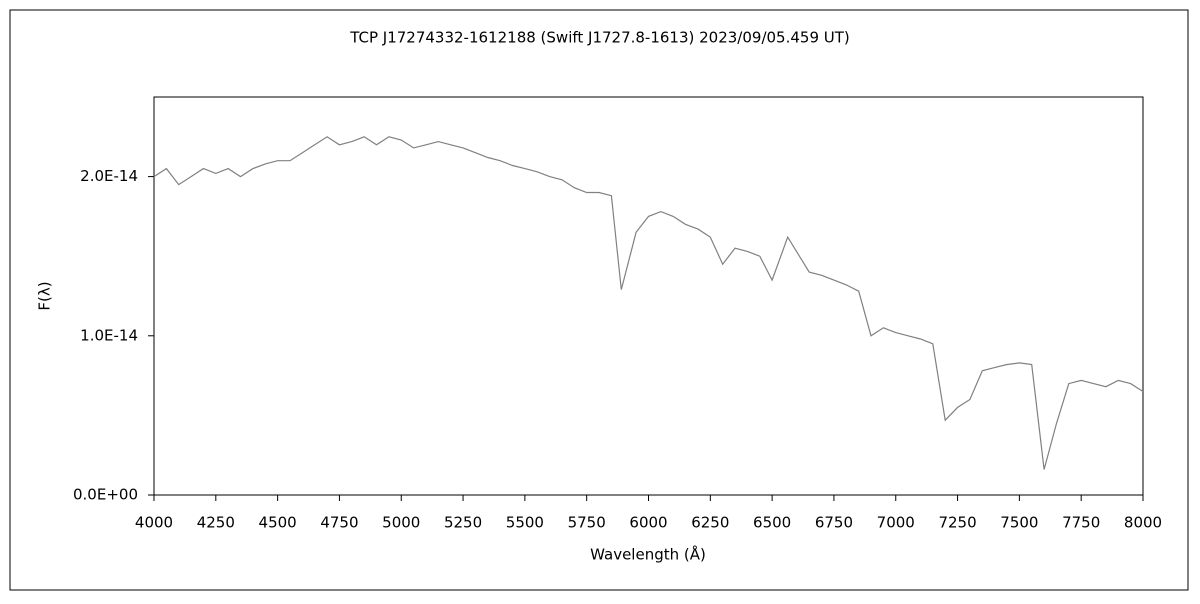  I want to click on x-tick-label: 4250, so click(216, 523).